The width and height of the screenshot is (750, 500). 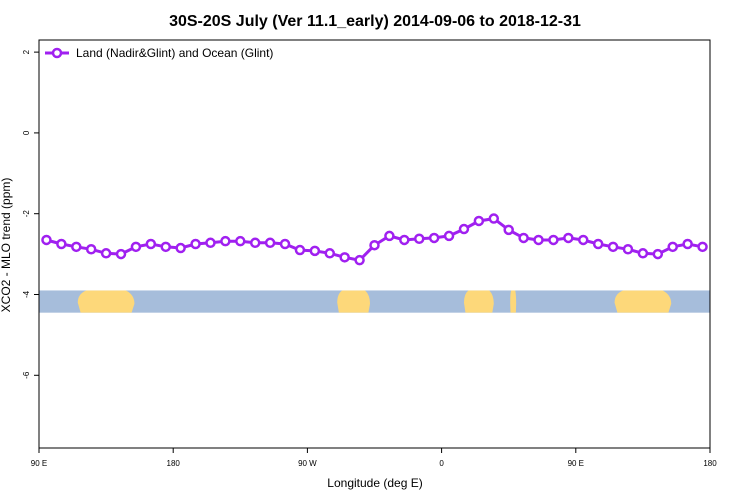 What do you see at coordinates (26, 132) in the screenshot?
I see `y-tick-label: 0` at bounding box center [26, 132].